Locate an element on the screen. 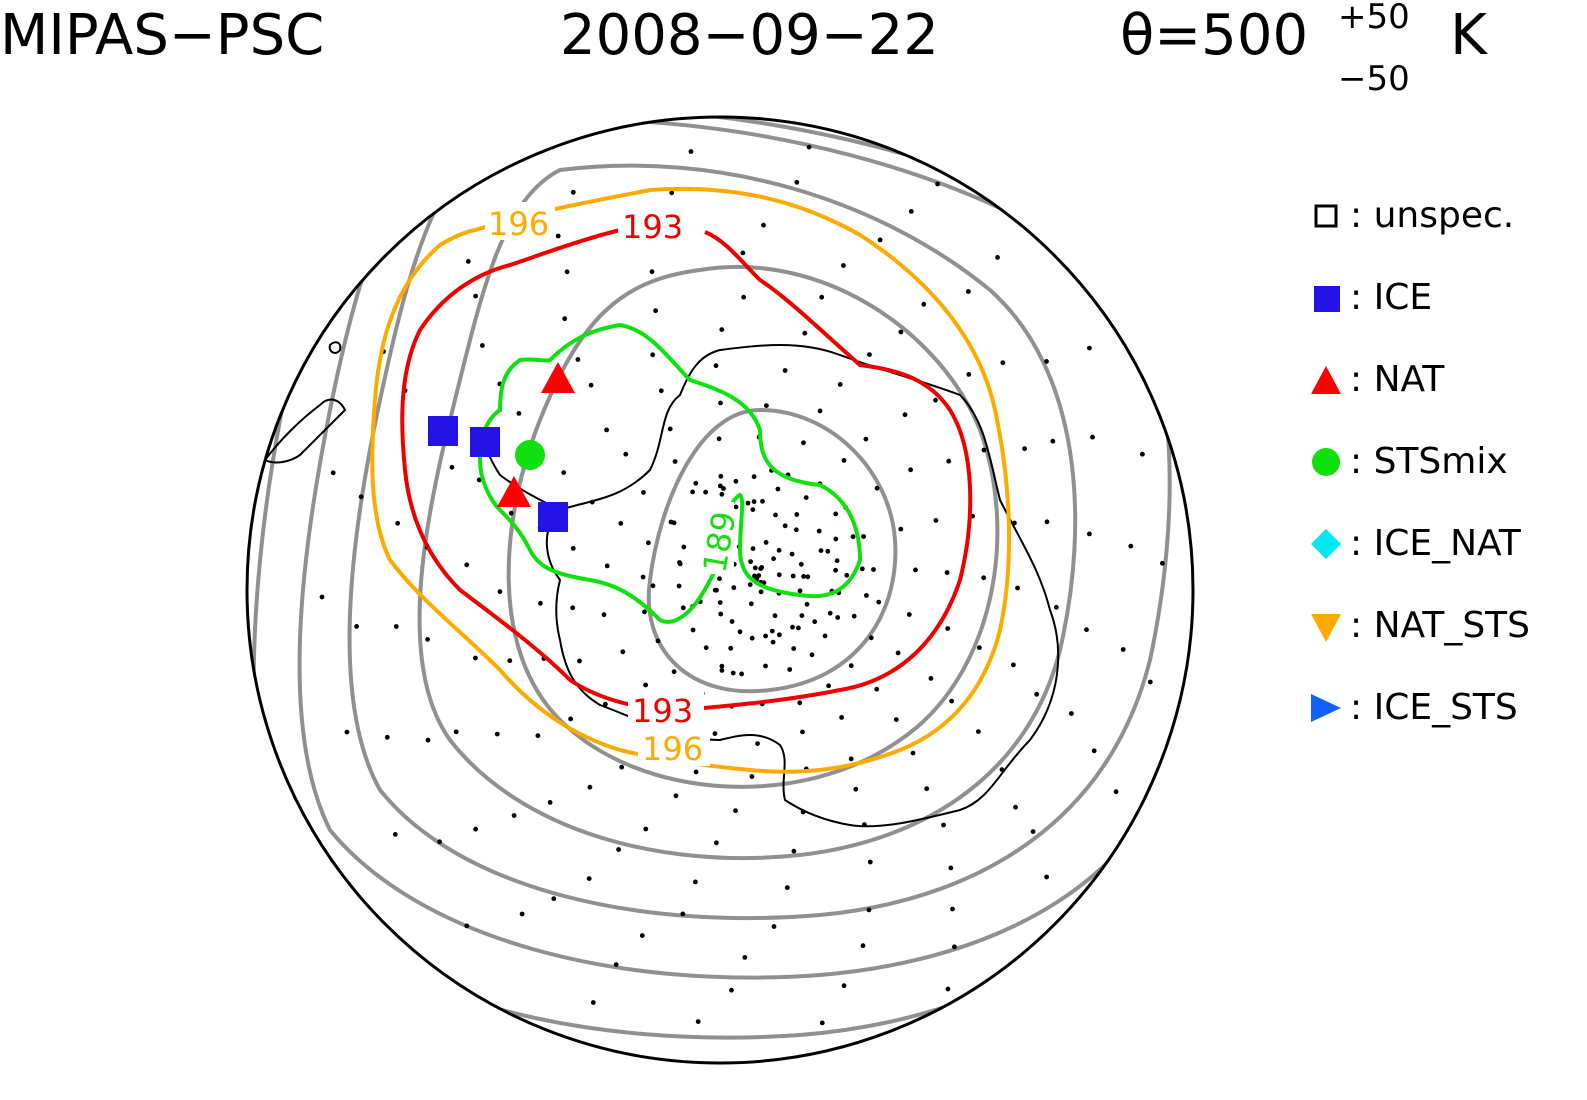  legend-label: : NAT_STS is located at coordinates (1440, 625).